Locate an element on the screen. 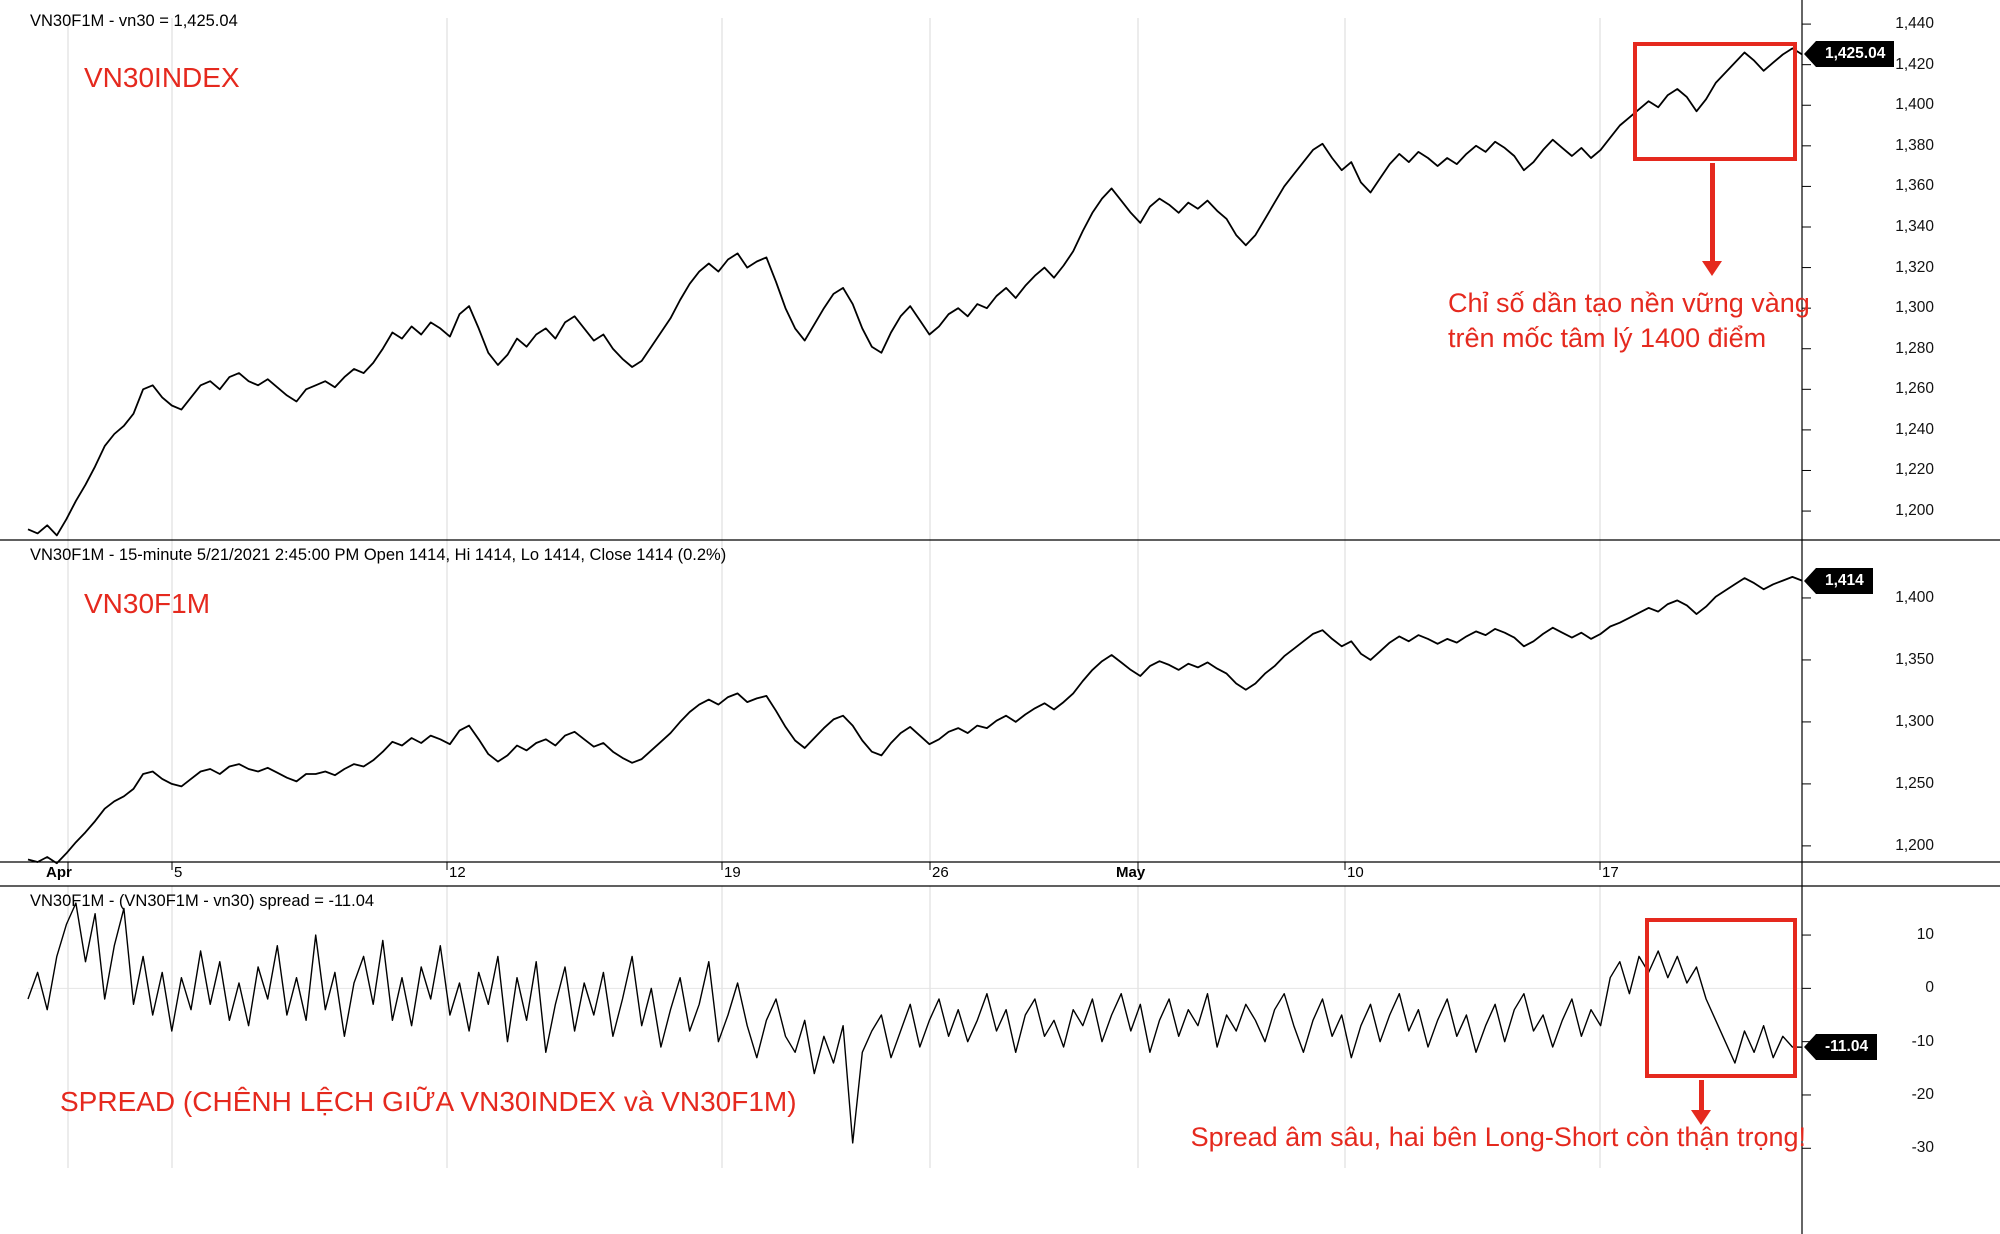 The width and height of the screenshot is (2000, 1234). x-axis-label: 12 is located at coordinates (457, 872).